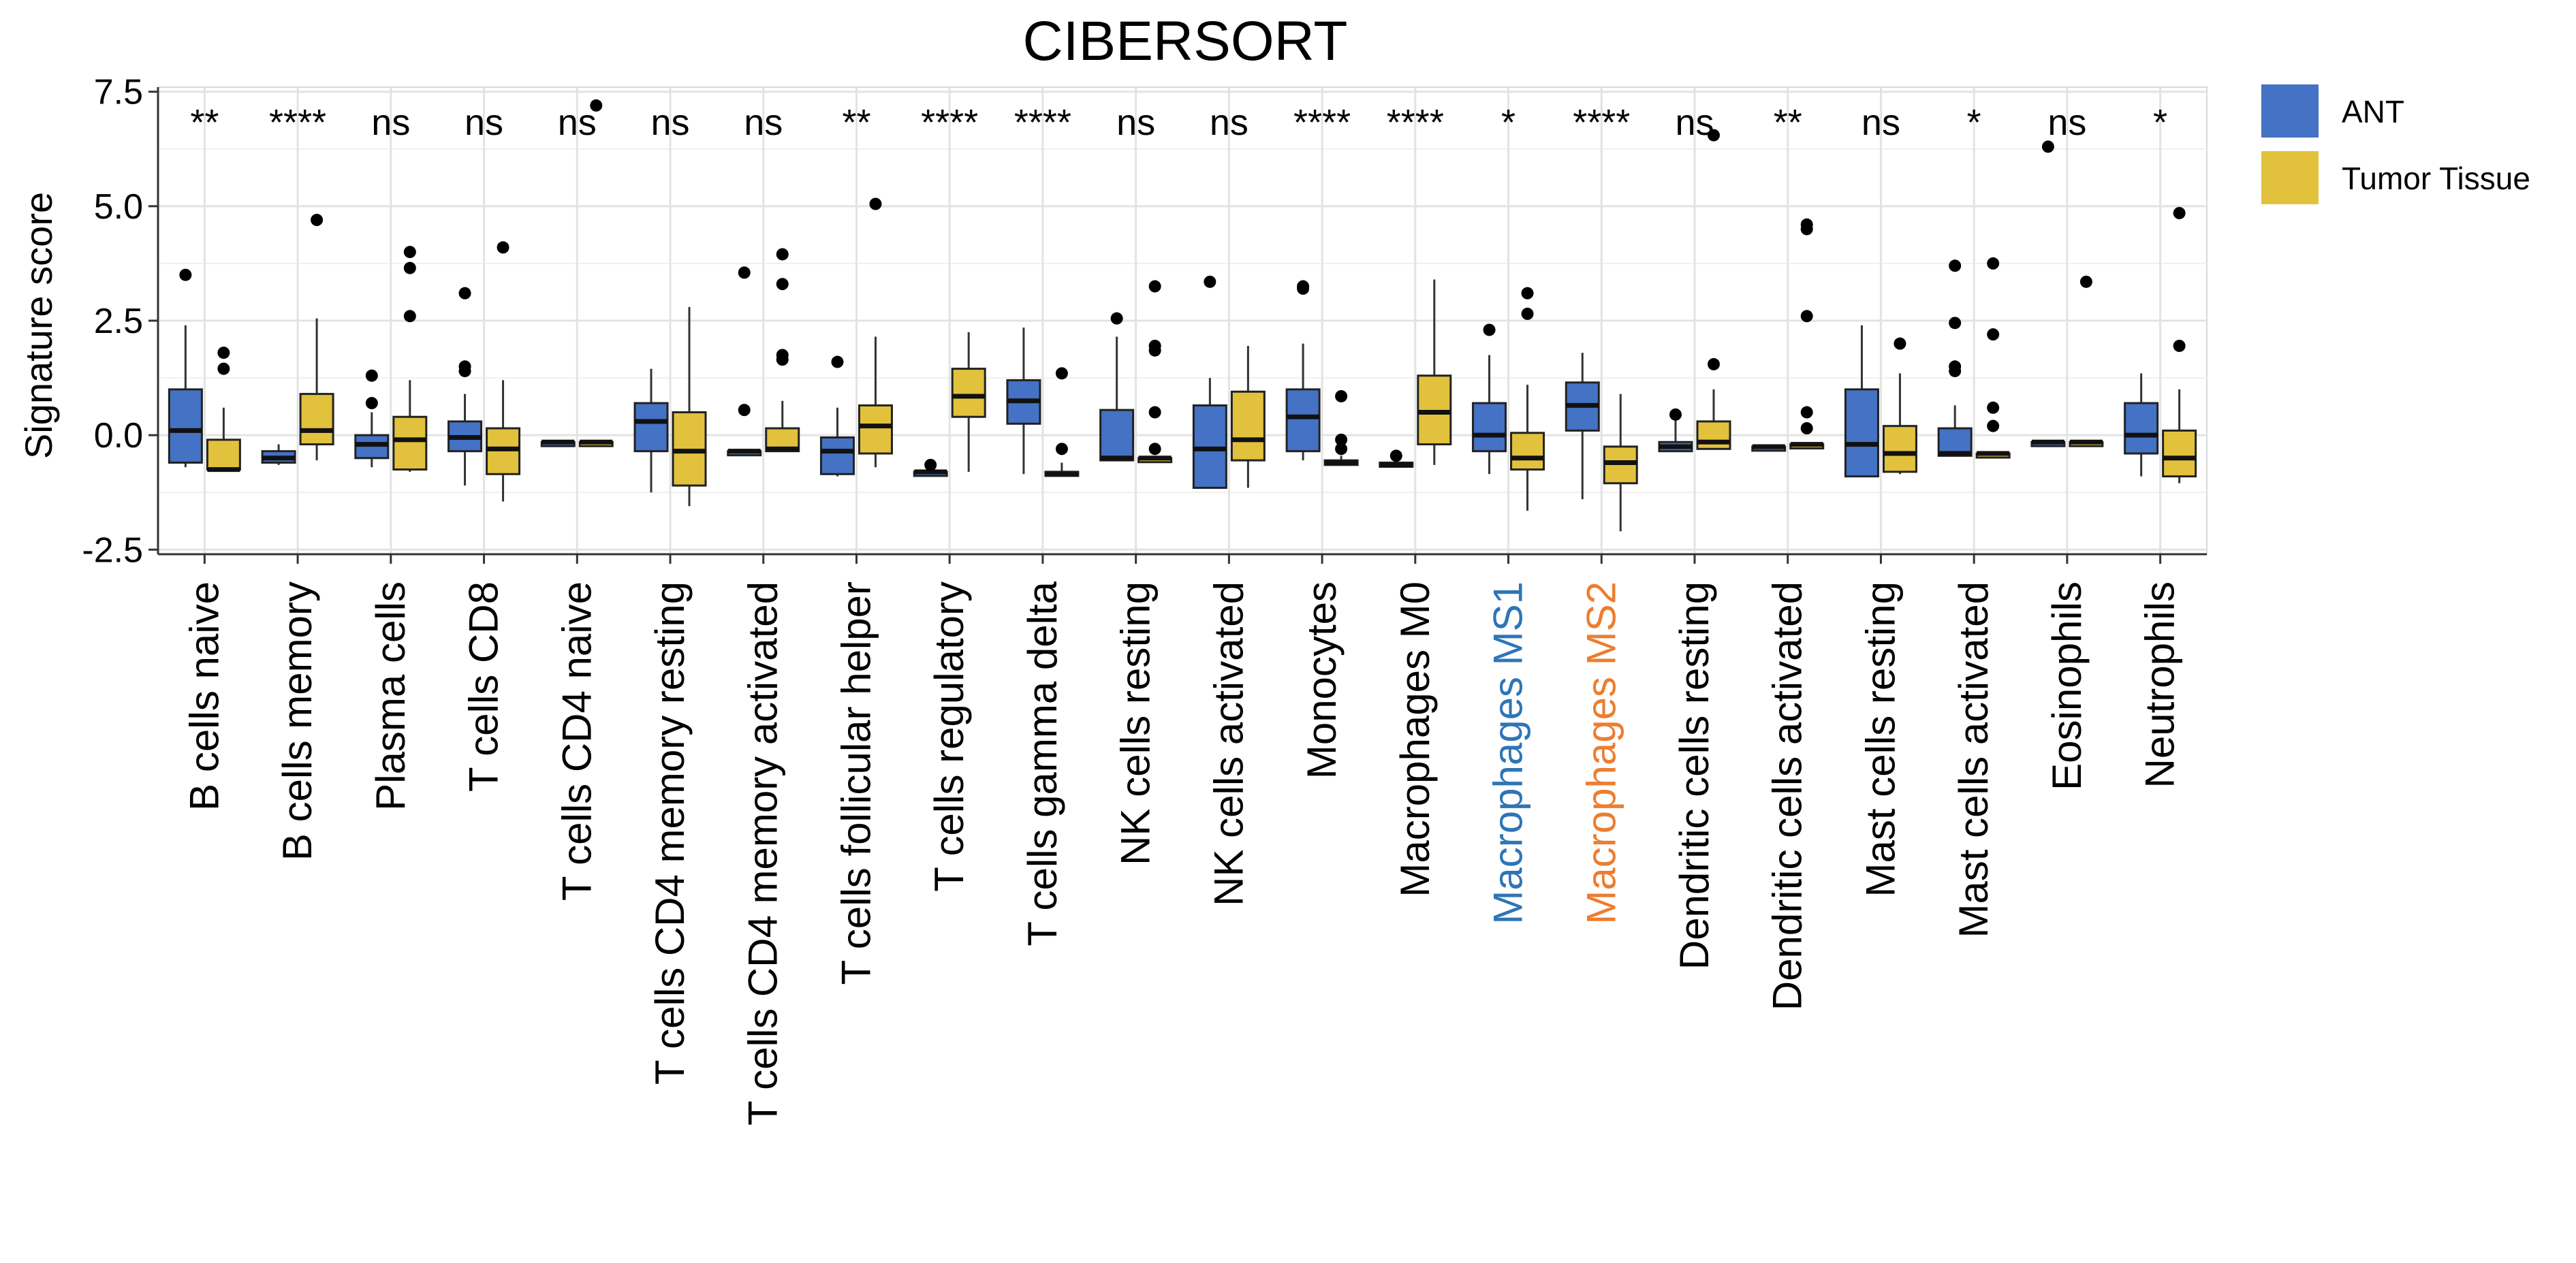 This screenshot has height=1263, width=2576. I want to click on category-label: T cells CD4 naive, so click(576, 741).